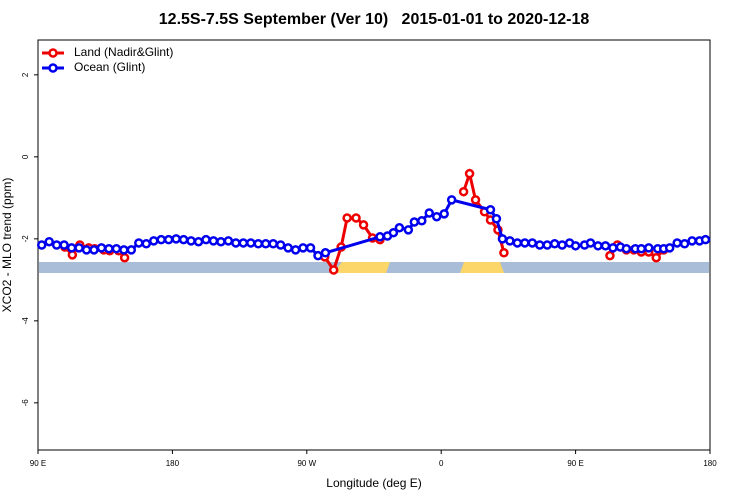 The height and width of the screenshot is (500, 750). I want to click on x-tick-label: 0, so click(441, 463).